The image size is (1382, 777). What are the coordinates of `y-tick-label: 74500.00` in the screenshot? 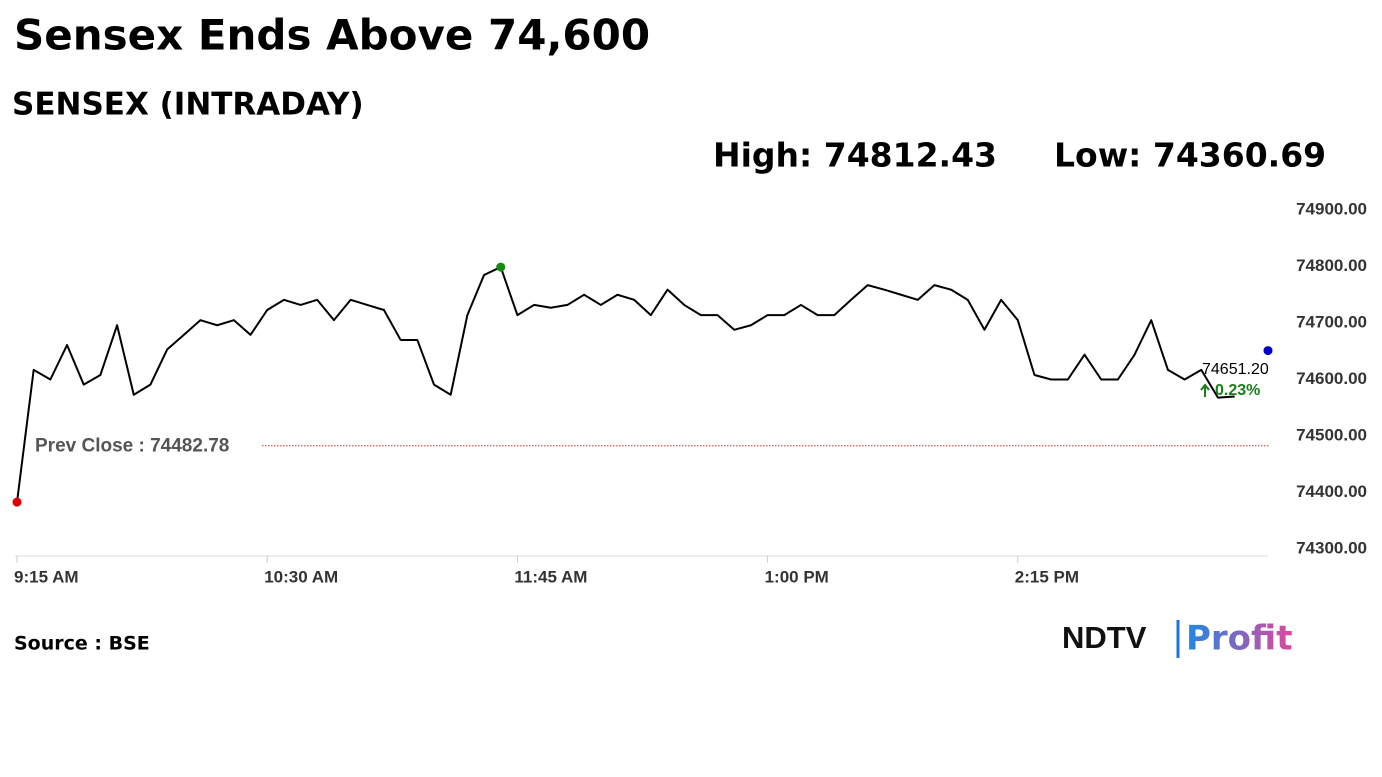 It's located at (1331, 434).